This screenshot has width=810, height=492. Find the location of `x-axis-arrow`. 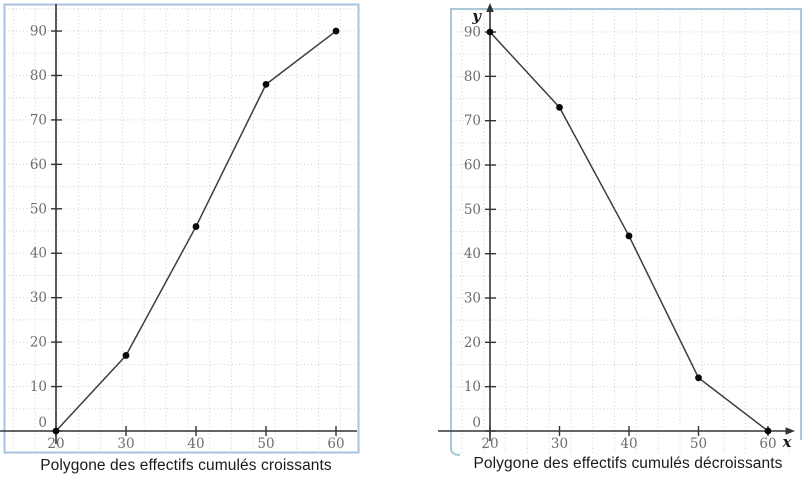

x-axis-arrow is located at coordinates (790, 431).